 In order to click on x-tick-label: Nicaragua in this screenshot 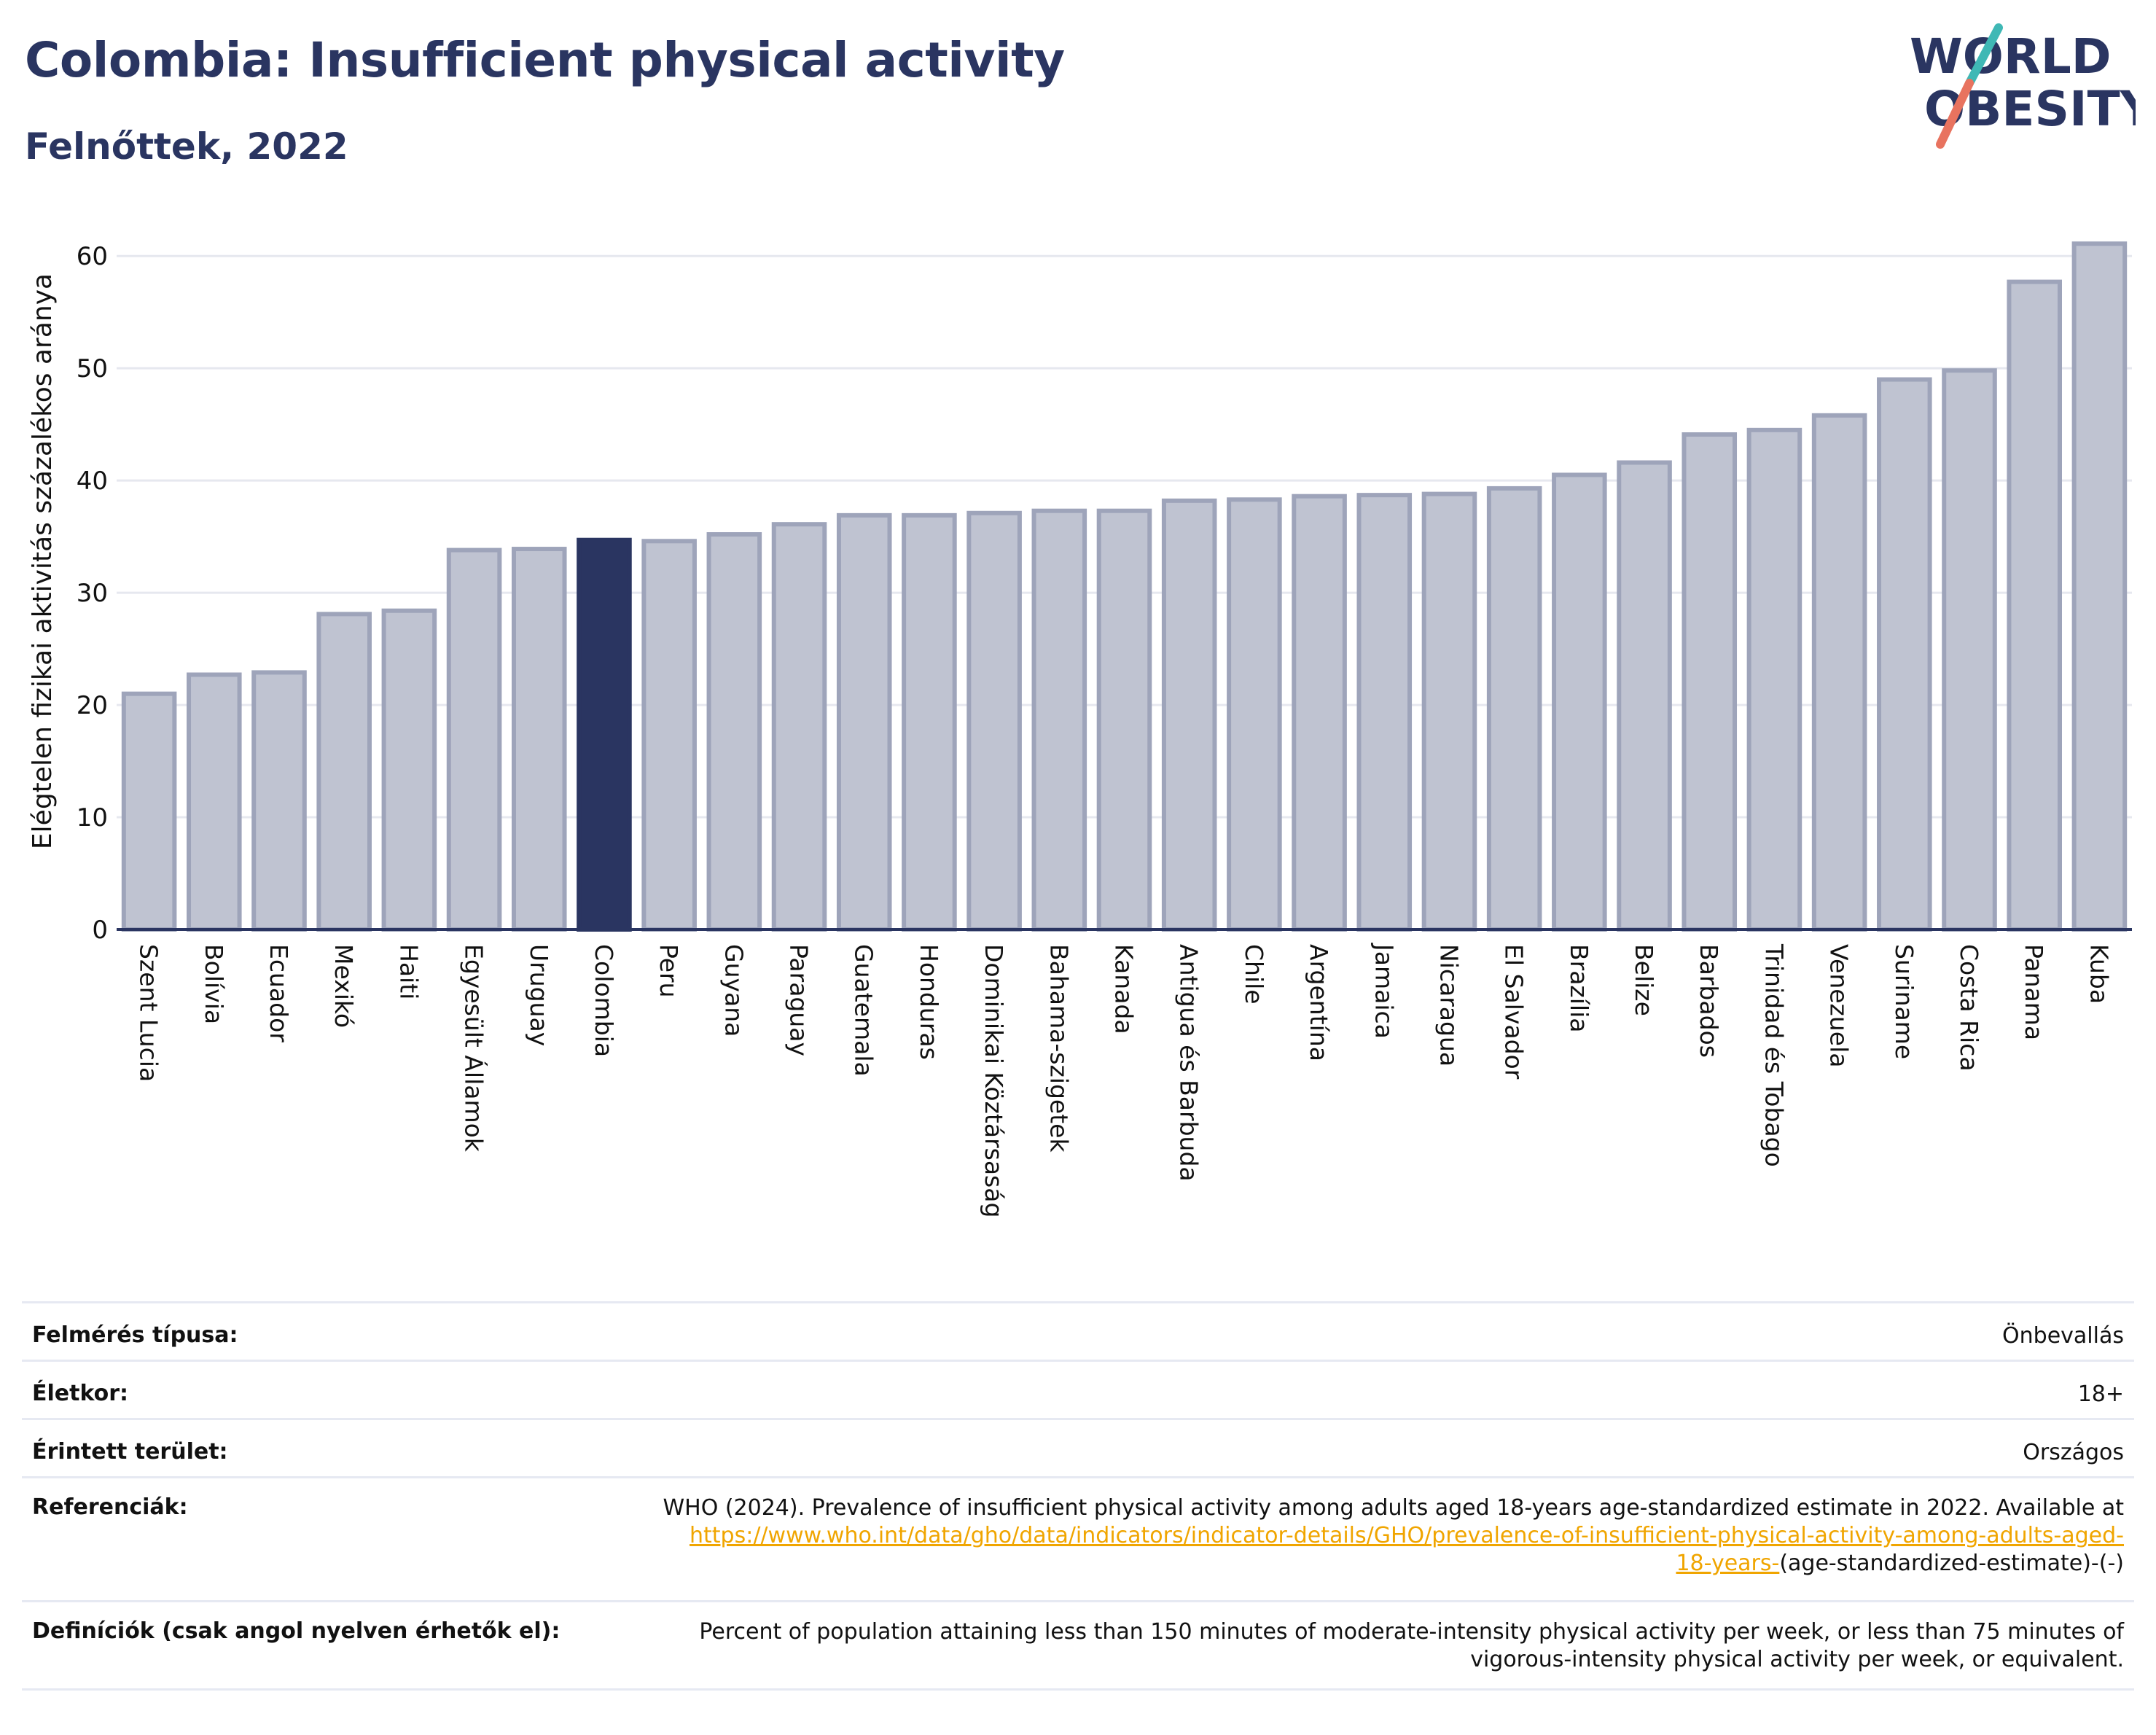, I will do `click(1449, 1005)`.